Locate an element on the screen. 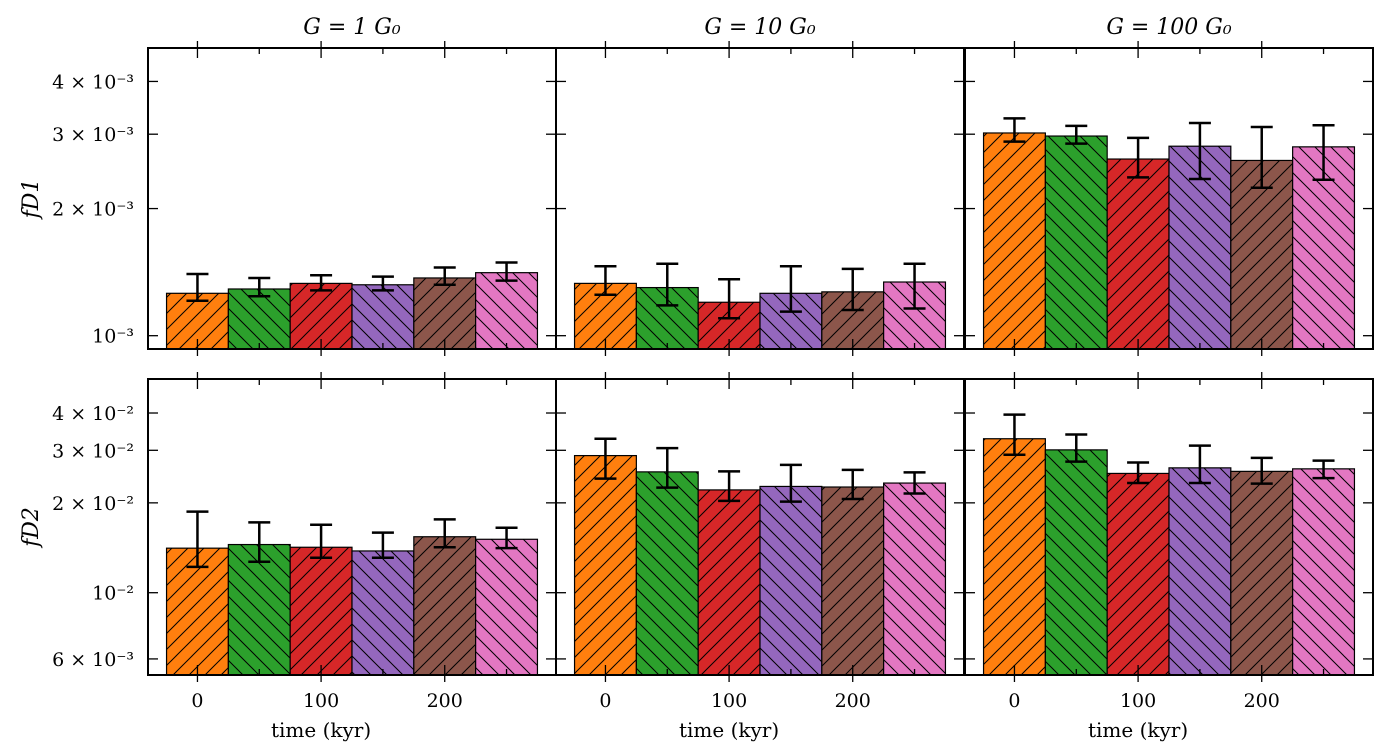 The height and width of the screenshot is (742, 1386). panel-r0-c2 is located at coordinates (1169, 198).